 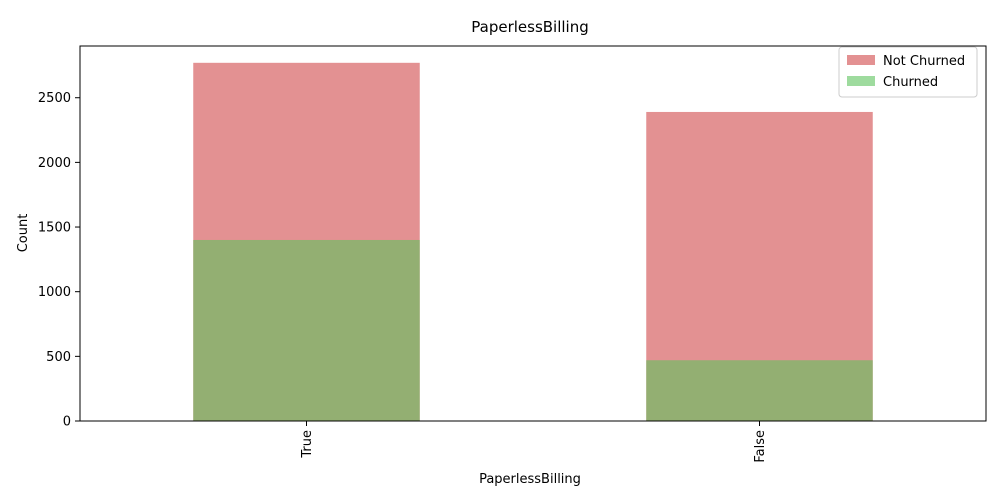 What do you see at coordinates (759, 390) in the screenshot?
I see `bar-churned-false` at bounding box center [759, 390].